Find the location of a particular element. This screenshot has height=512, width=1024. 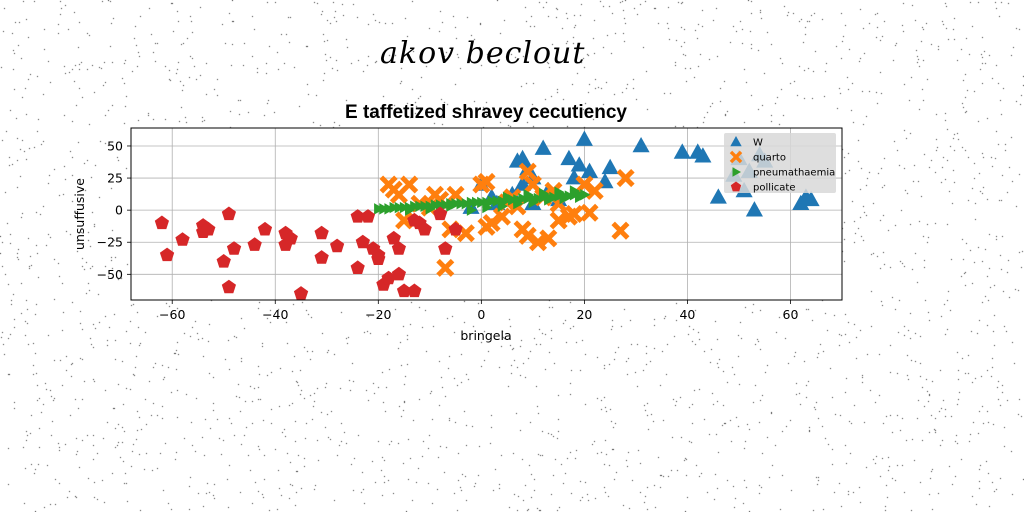

y-axis-ticks: 50 25 0 −25 −50 is located at coordinates (114, 210).